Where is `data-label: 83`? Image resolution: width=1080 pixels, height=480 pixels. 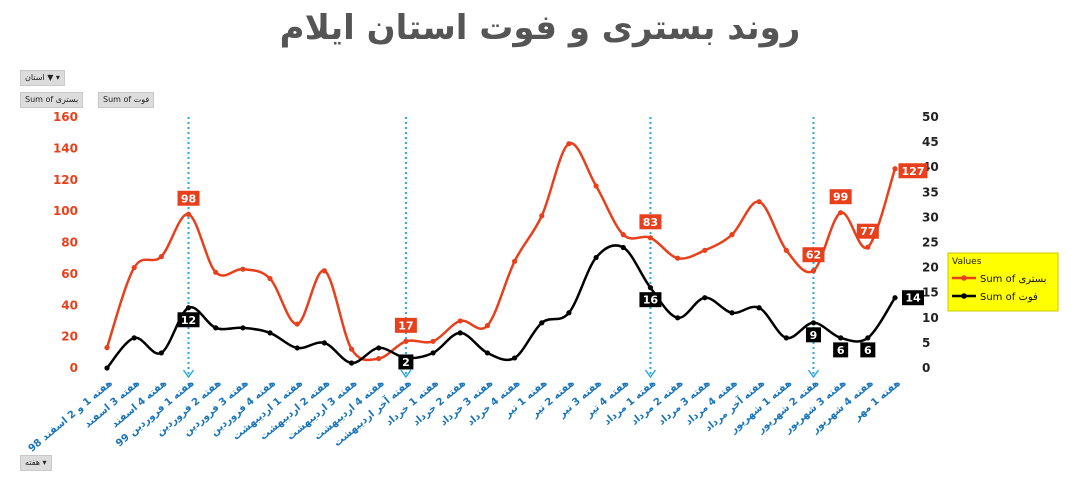
data-label: 83 is located at coordinates (650, 222).